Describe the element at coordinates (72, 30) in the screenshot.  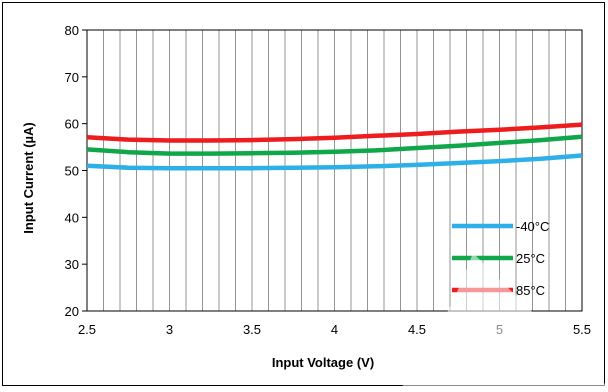
I see `y-tick-label: 80` at that location.